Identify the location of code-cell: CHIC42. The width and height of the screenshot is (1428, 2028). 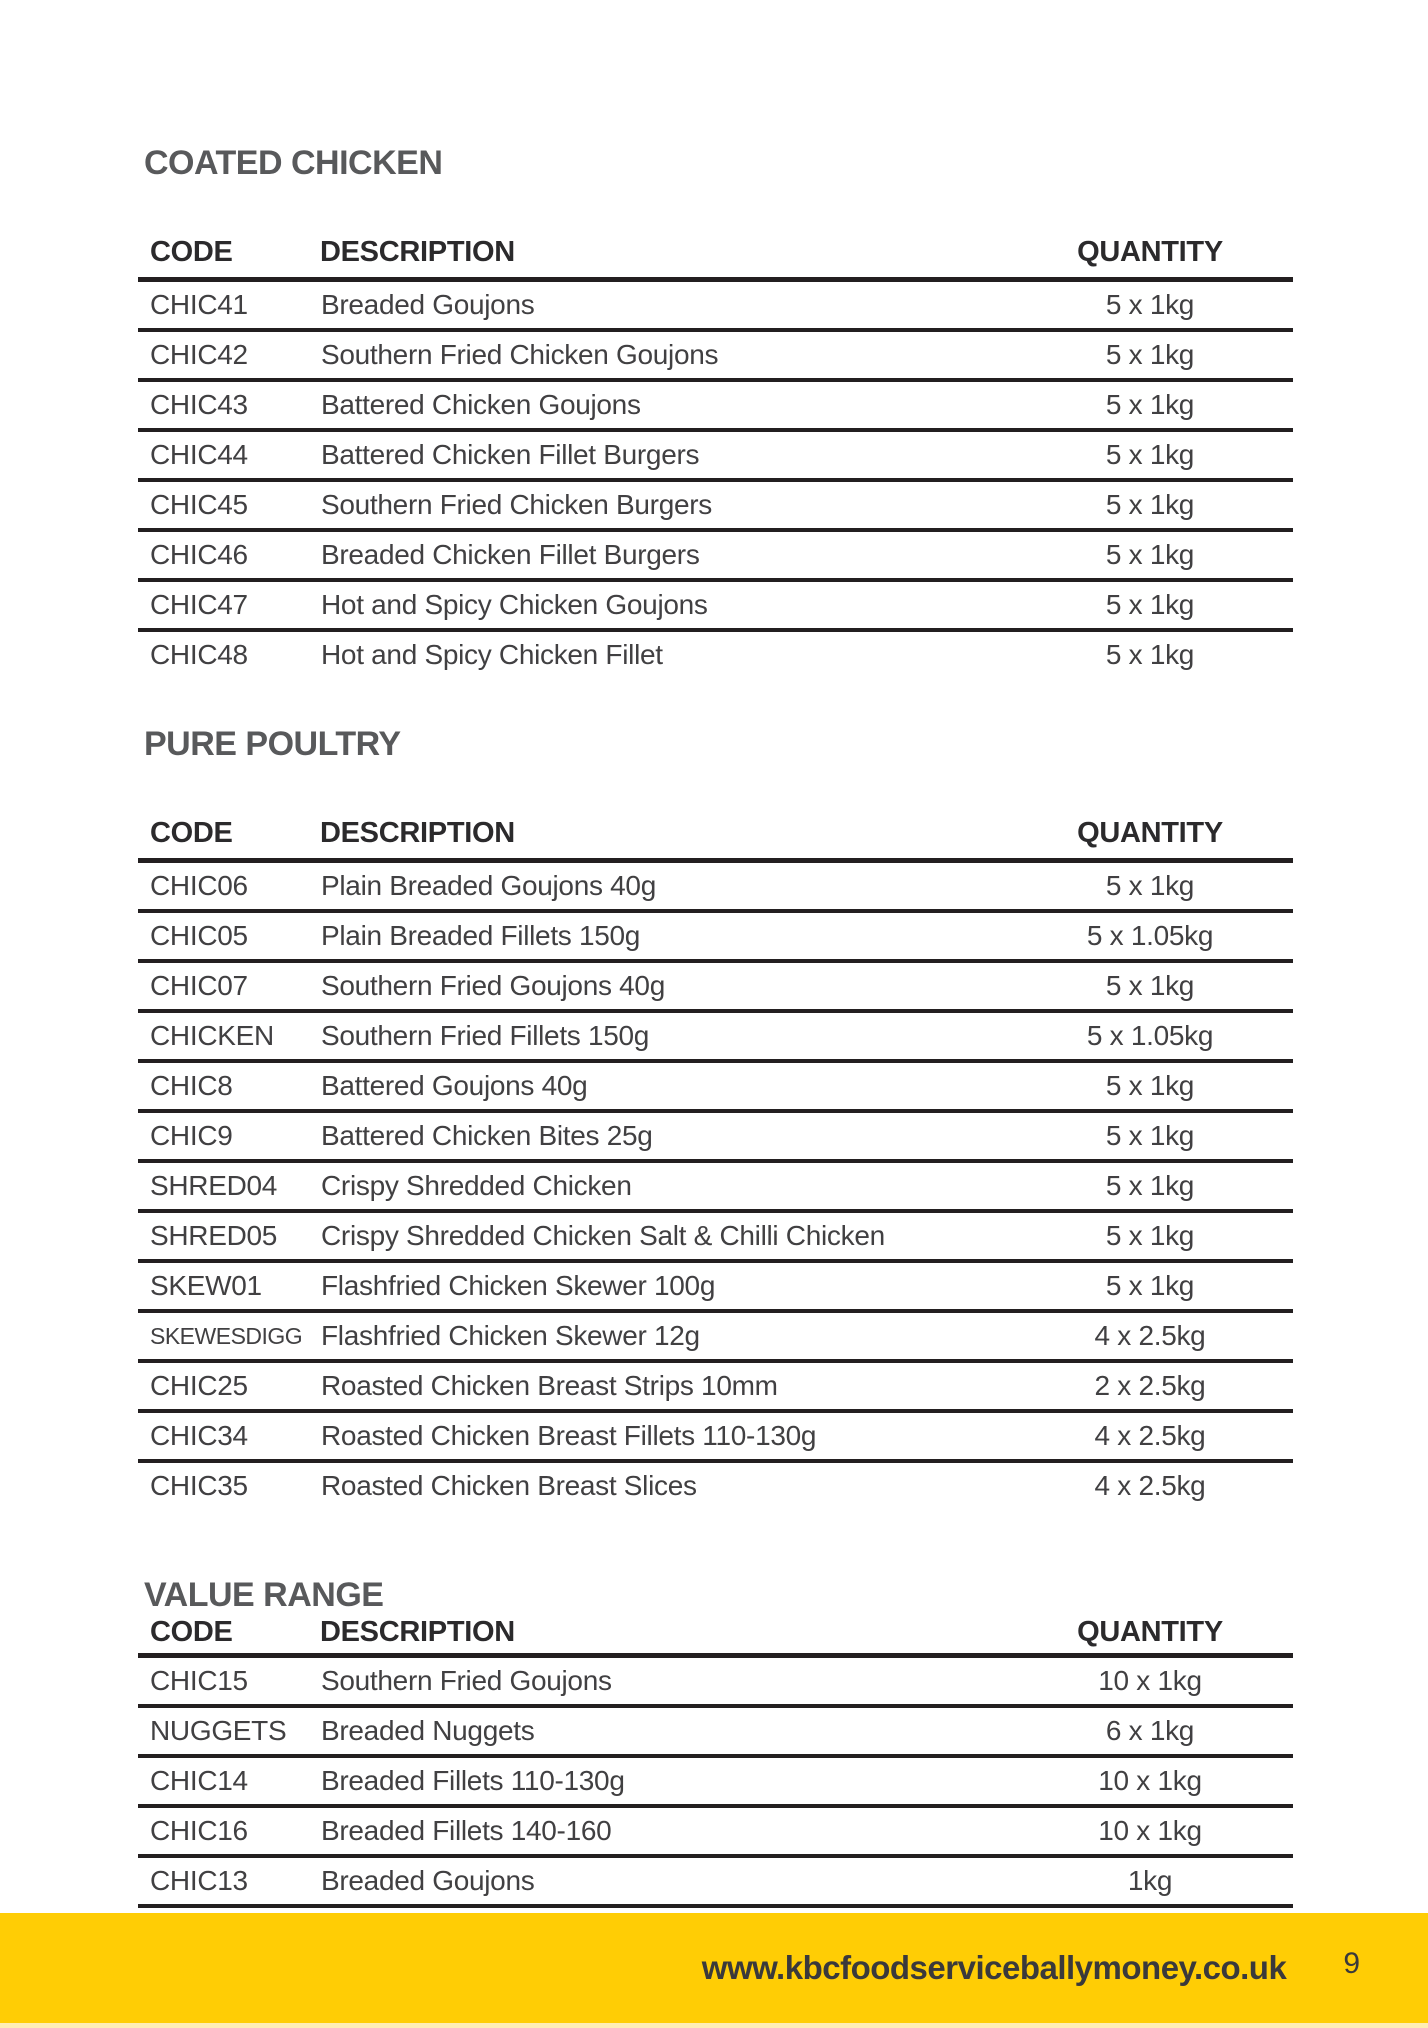
(229, 356).